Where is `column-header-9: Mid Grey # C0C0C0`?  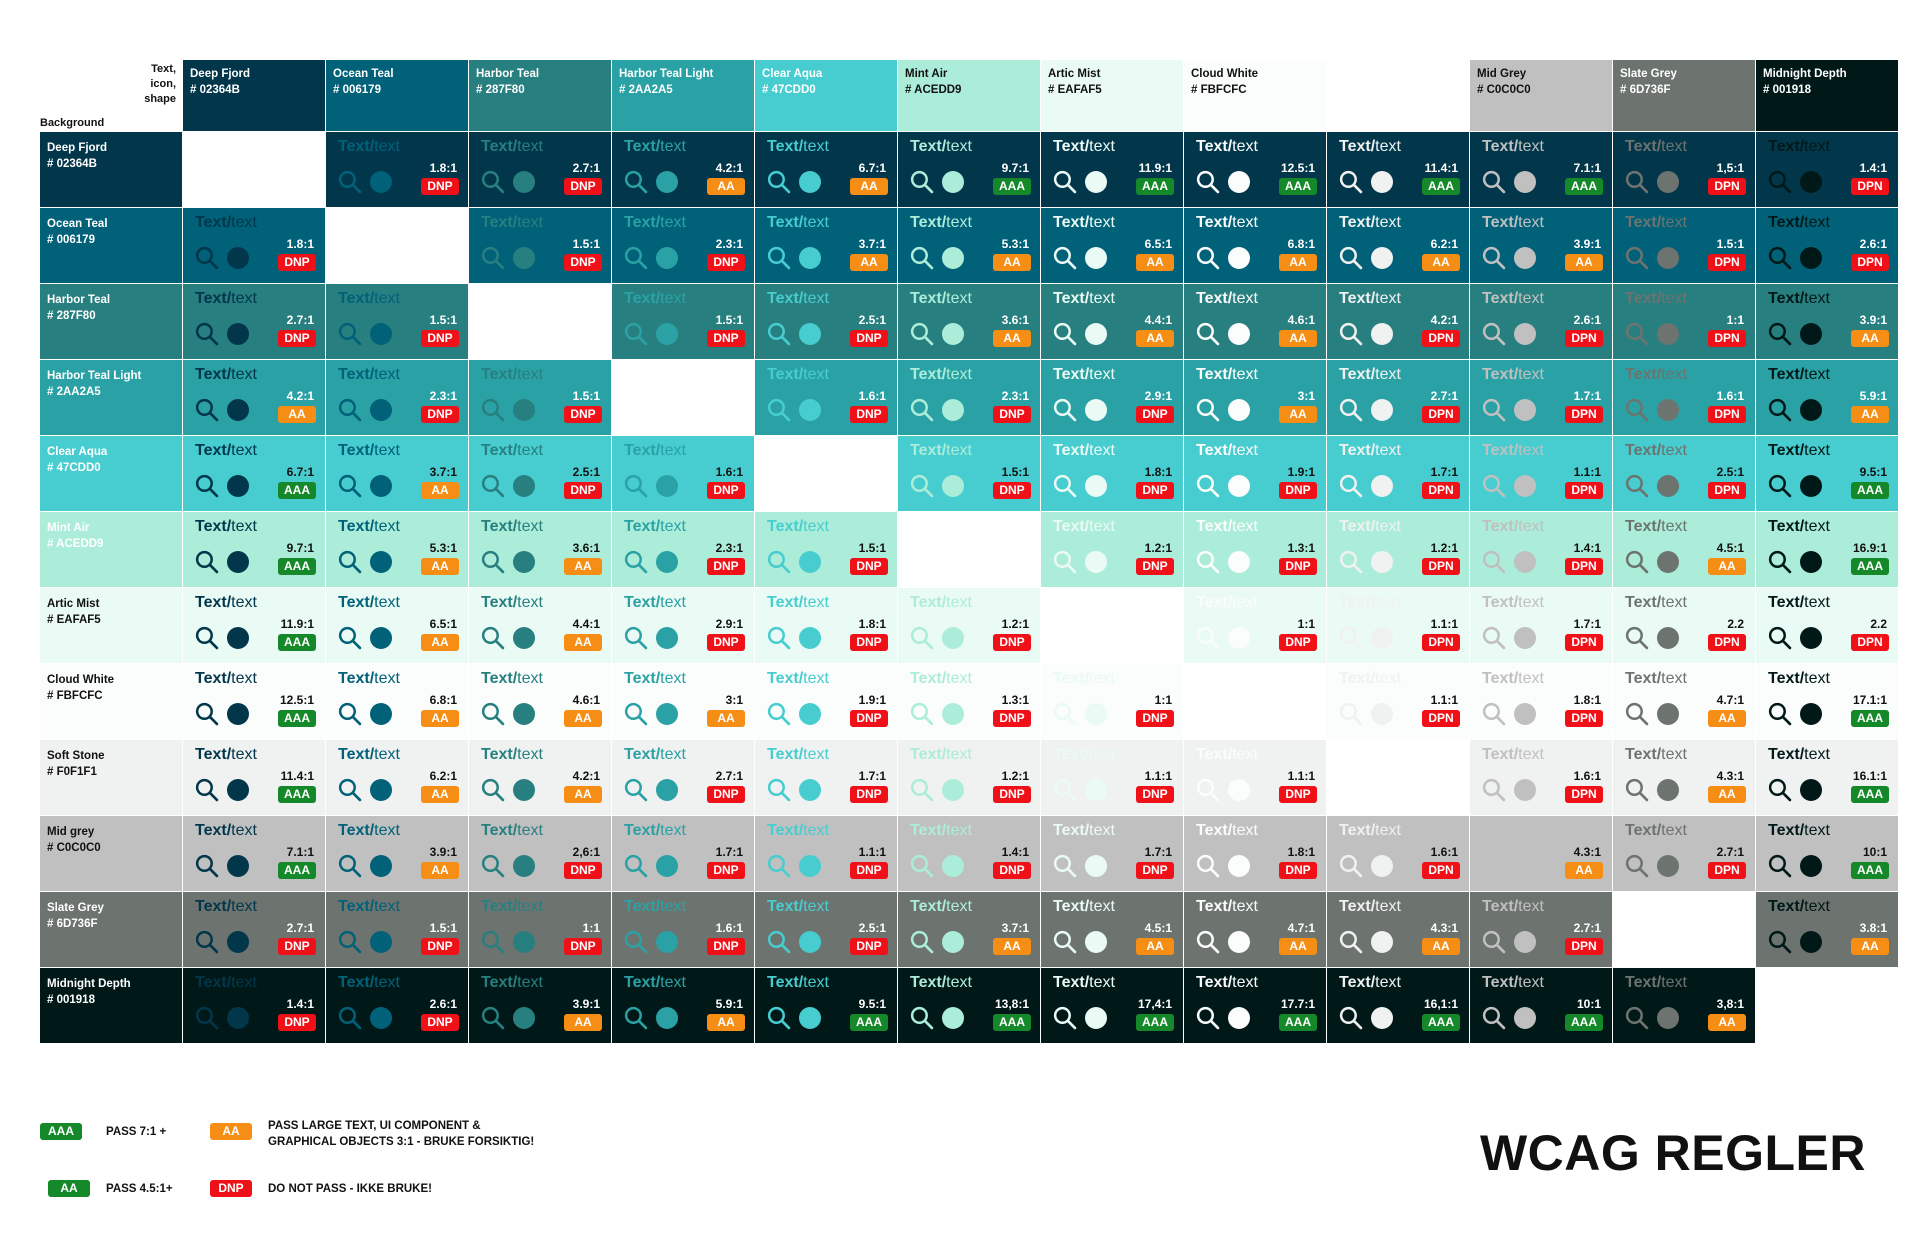 column-header-9: Mid Grey # C0C0C0 is located at coordinates (1541, 95).